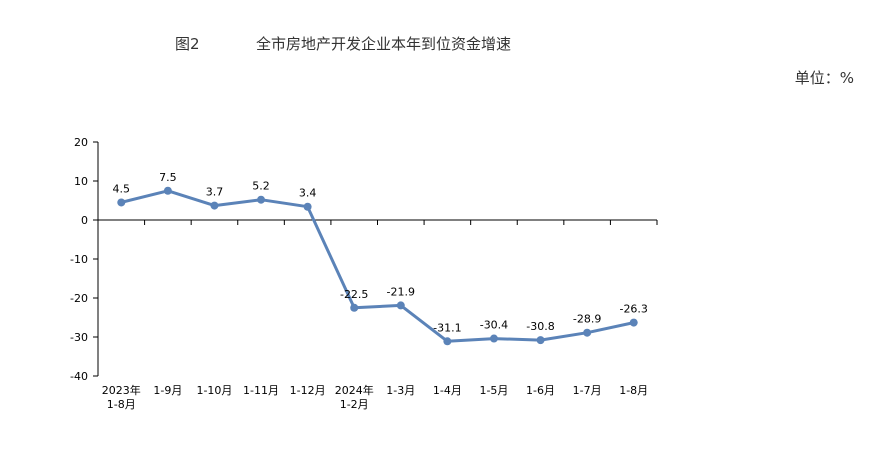  What do you see at coordinates (81, 181) in the screenshot?
I see `y-tick-label: 10` at bounding box center [81, 181].